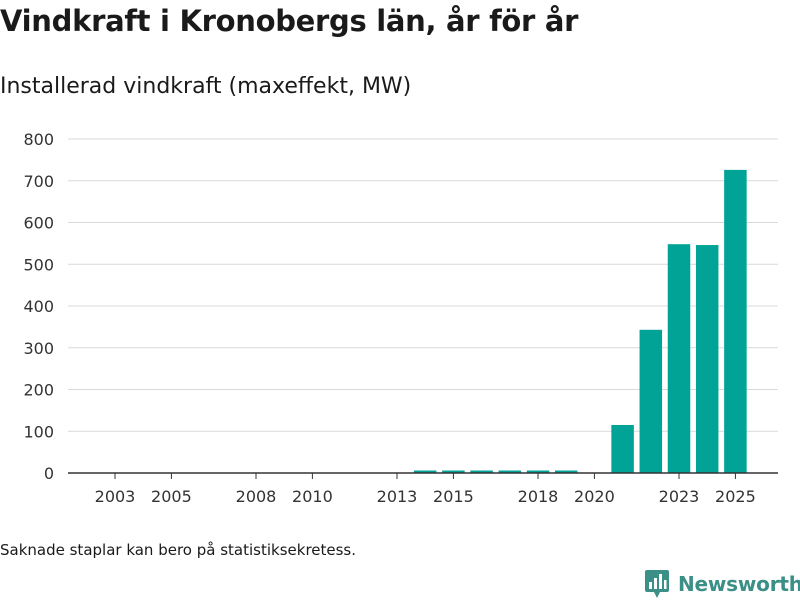  Describe the element at coordinates (538, 496) in the screenshot. I see `x-tick-label: 2018` at that location.